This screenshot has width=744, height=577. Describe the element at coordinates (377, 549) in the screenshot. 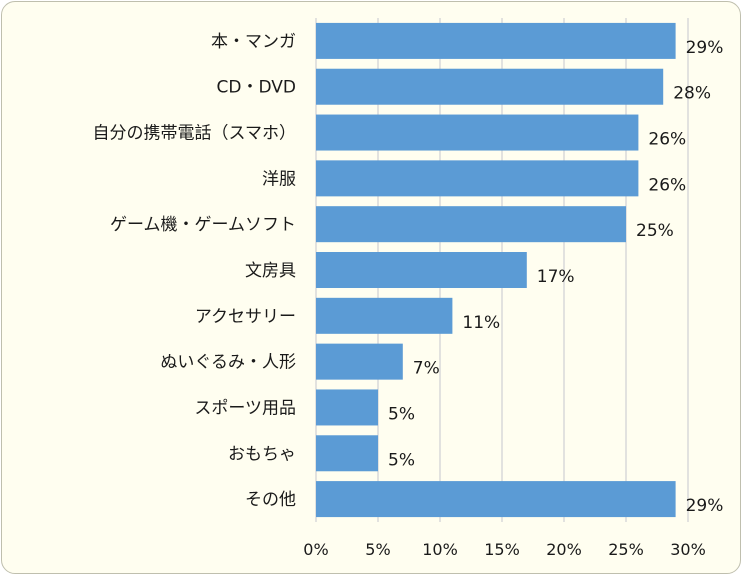

I see `x-tick-label: 5%` at that location.